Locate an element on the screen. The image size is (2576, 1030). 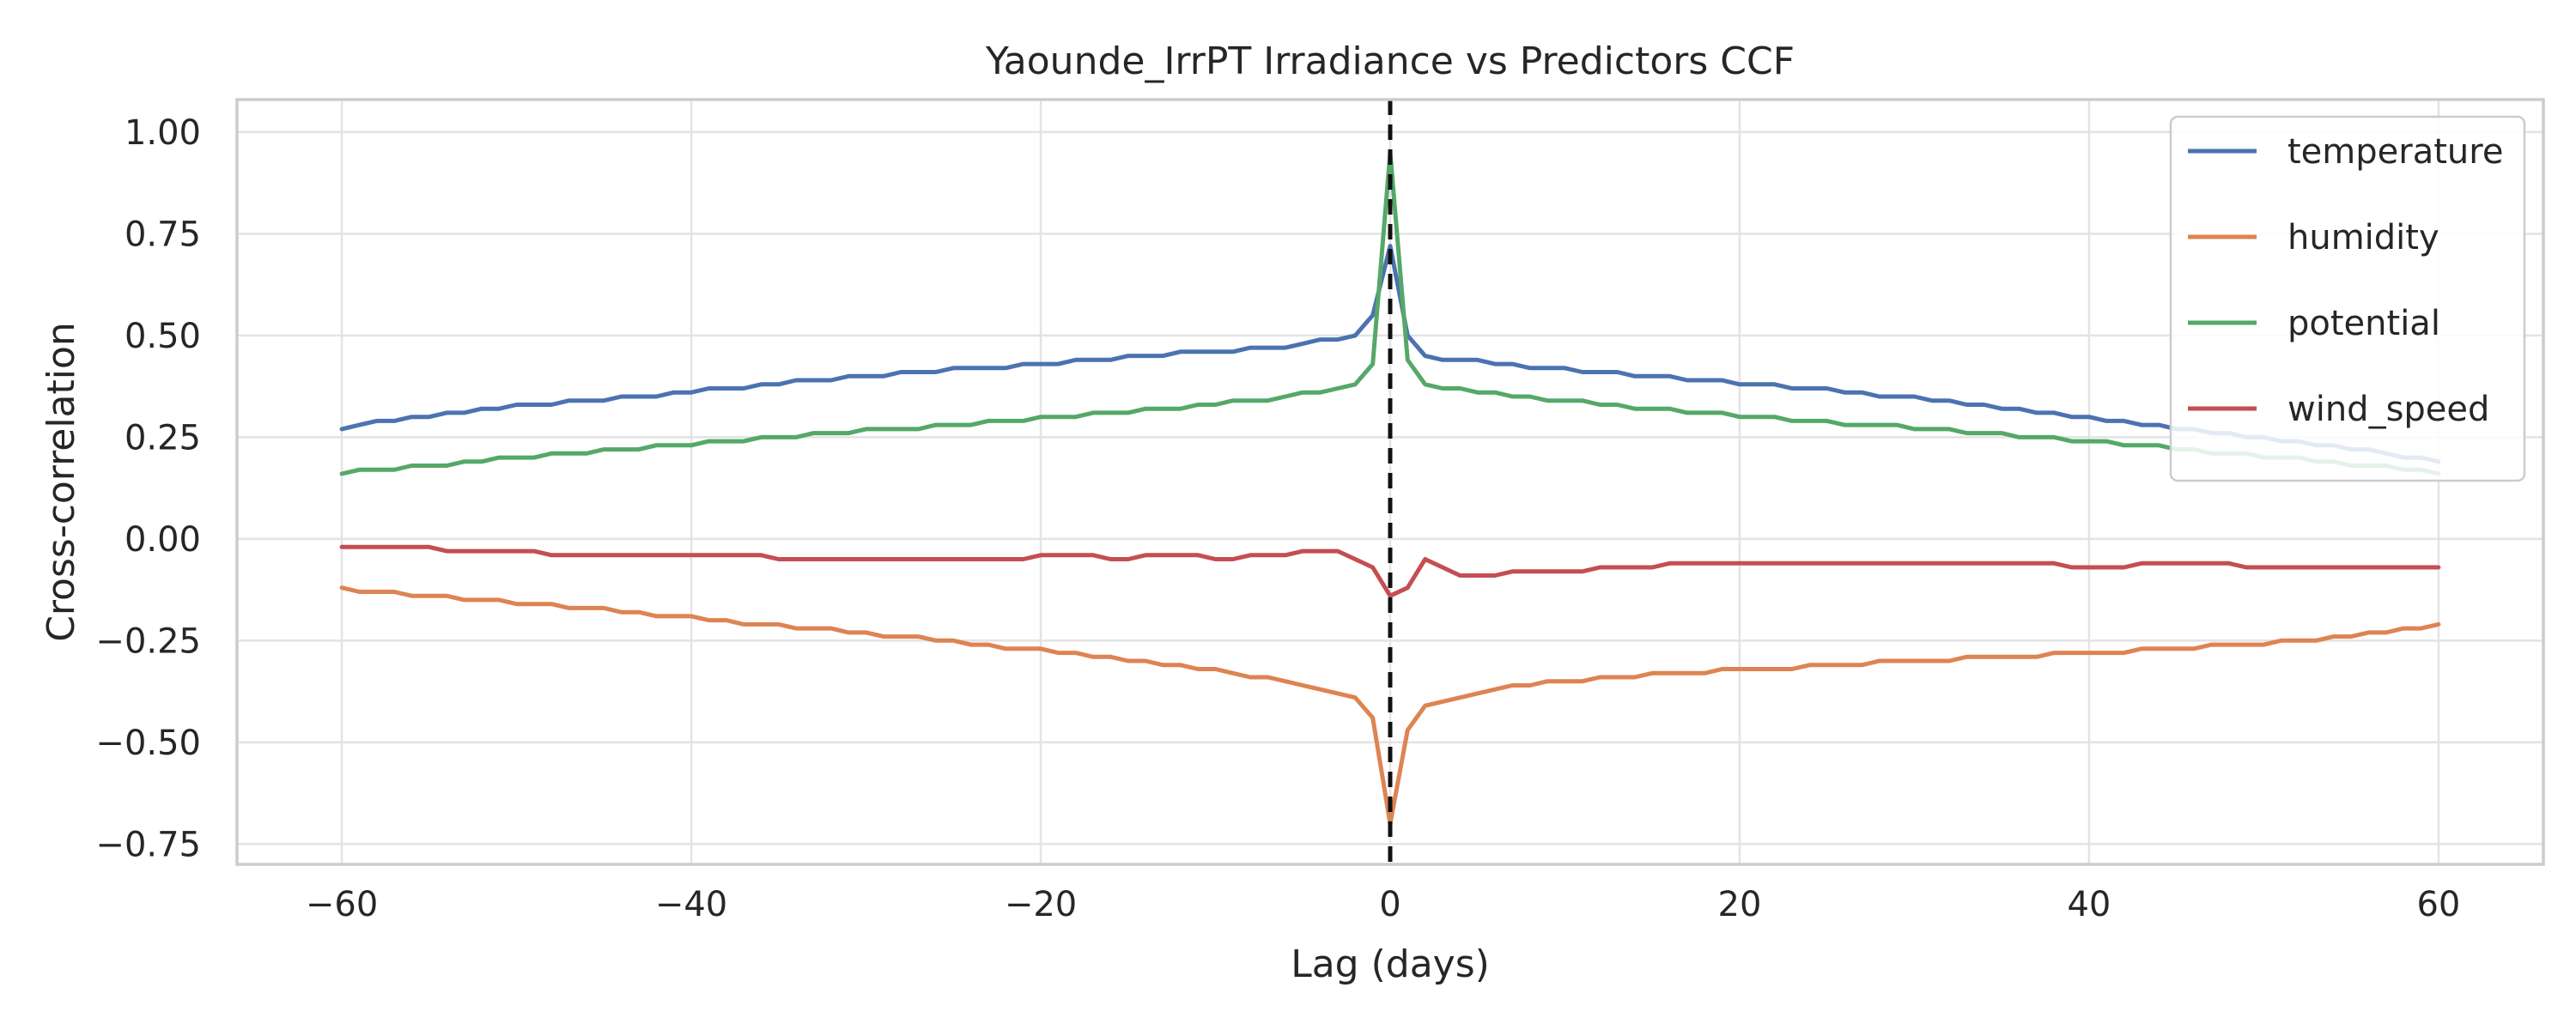
legend-label-temperature: temperature is located at coordinates (2395, 152).